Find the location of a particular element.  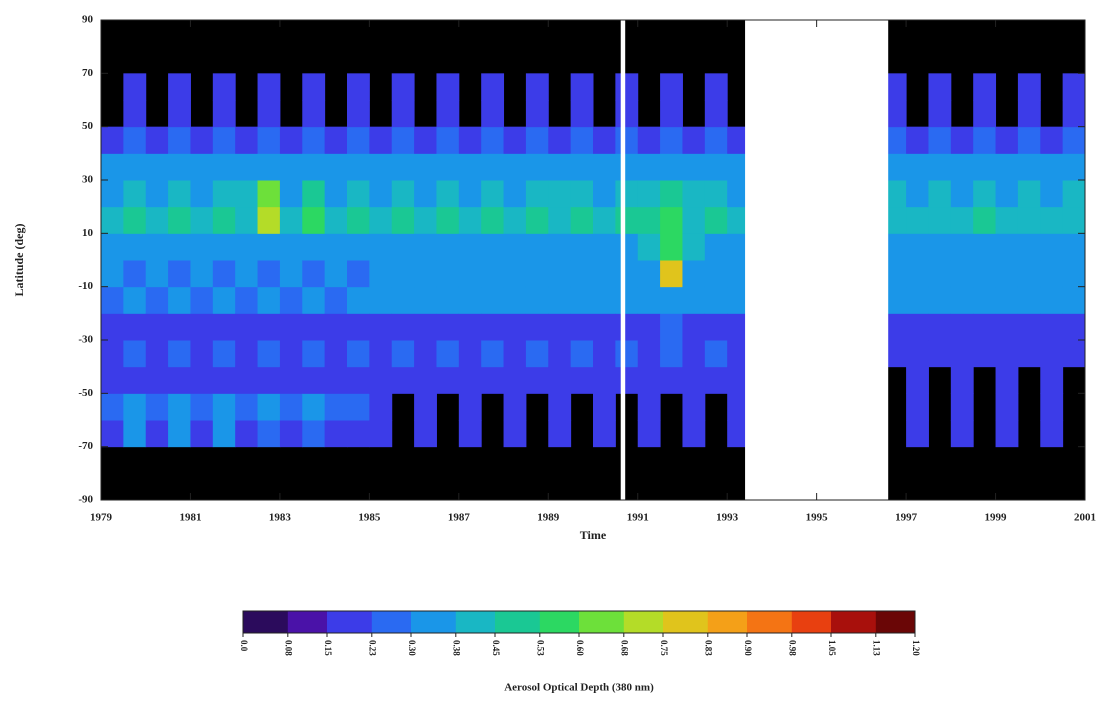

colorbar-tick-label: 0.53 is located at coordinates (541, 648).